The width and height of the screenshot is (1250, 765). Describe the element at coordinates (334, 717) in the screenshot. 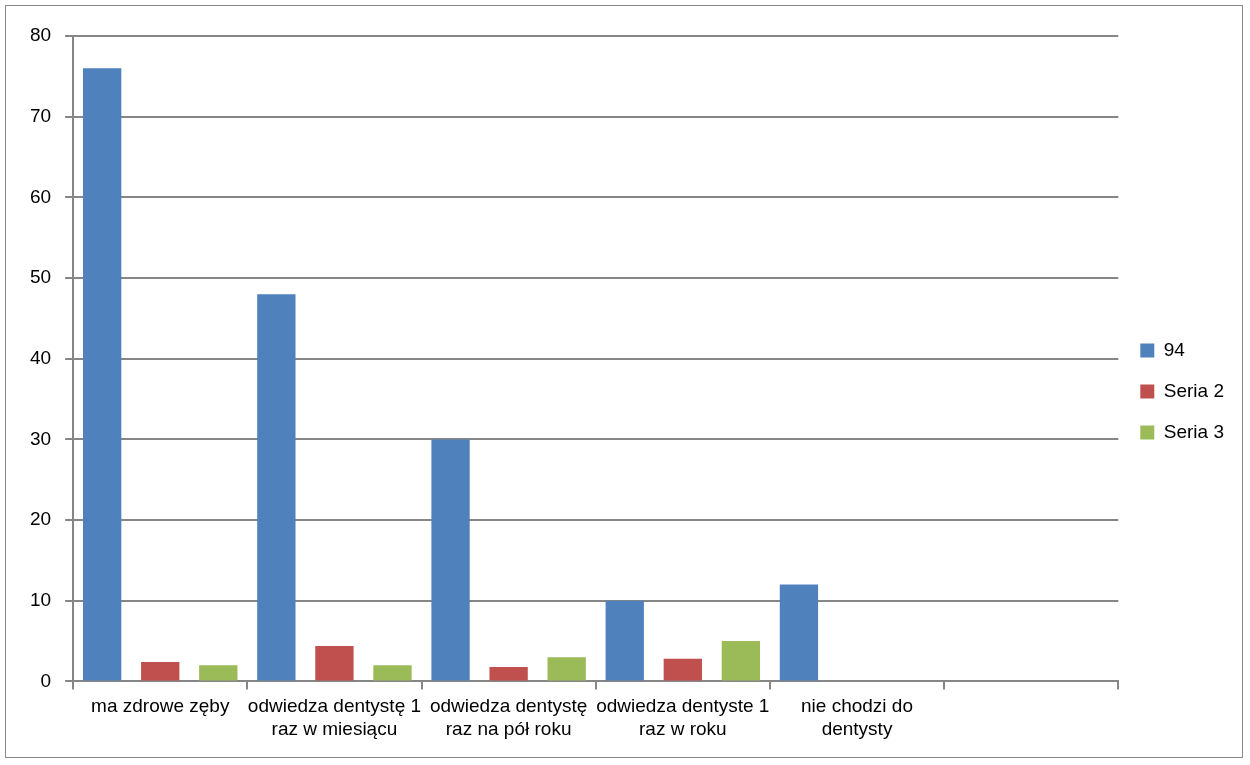

I see `x-tick-label: odwiedza dentystę 1 raz w miesiącu` at that location.